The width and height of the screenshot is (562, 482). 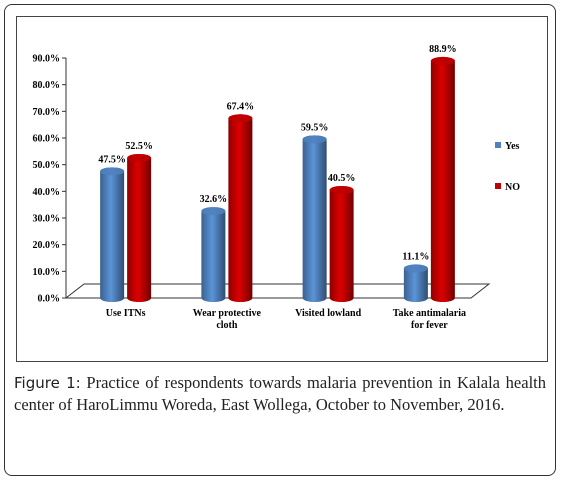 What do you see at coordinates (227, 313) in the screenshot?
I see `x-tick-label: Wear protective` at bounding box center [227, 313].